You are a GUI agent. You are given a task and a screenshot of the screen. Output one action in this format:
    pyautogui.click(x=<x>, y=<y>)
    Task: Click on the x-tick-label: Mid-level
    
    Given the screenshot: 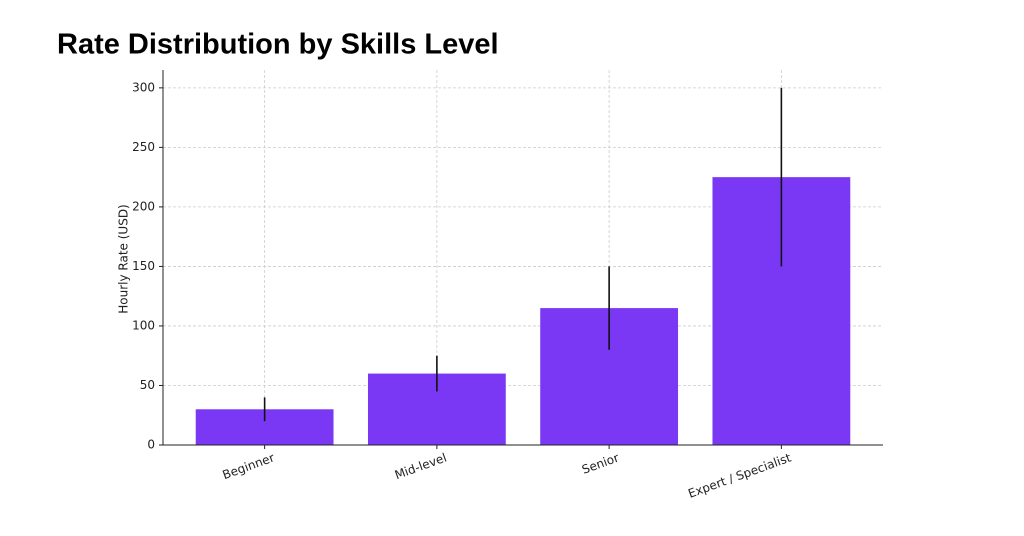 What is the action you would take?
    pyautogui.click(x=421, y=467)
    